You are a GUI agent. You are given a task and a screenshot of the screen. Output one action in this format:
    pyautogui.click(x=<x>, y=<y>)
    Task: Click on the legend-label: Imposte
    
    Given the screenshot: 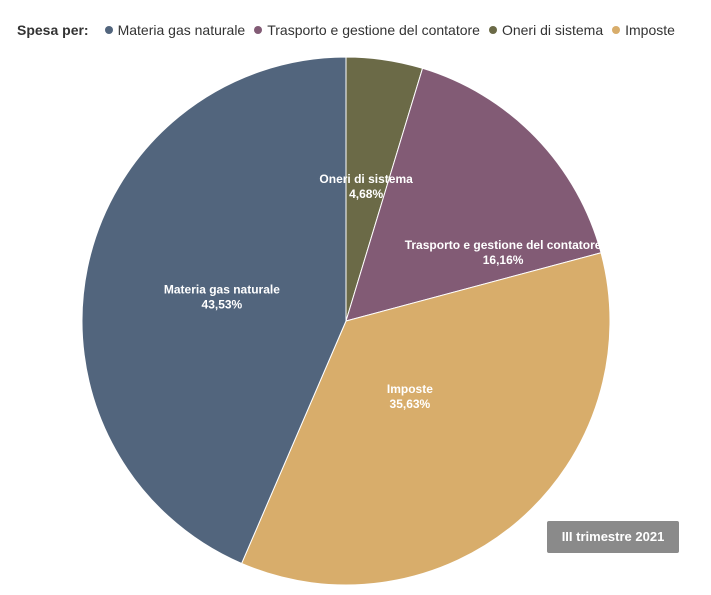 What is the action you would take?
    pyautogui.click(x=650, y=30)
    